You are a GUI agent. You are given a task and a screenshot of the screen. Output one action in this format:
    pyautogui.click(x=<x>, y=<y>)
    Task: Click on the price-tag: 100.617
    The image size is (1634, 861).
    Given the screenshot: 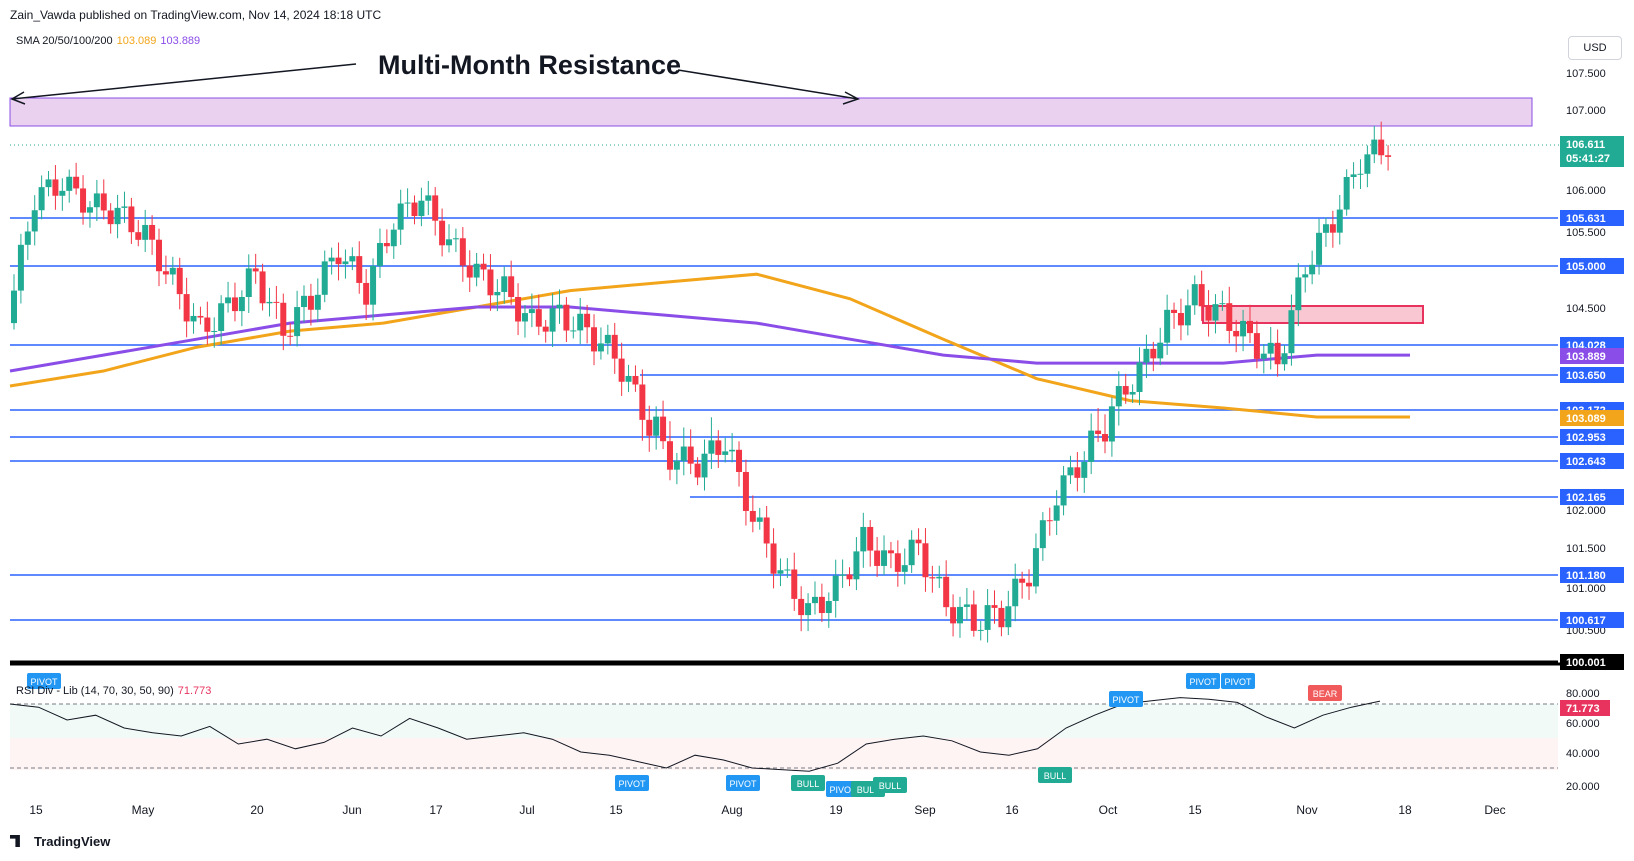 What is the action you would take?
    pyautogui.click(x=1592, y=620)
    